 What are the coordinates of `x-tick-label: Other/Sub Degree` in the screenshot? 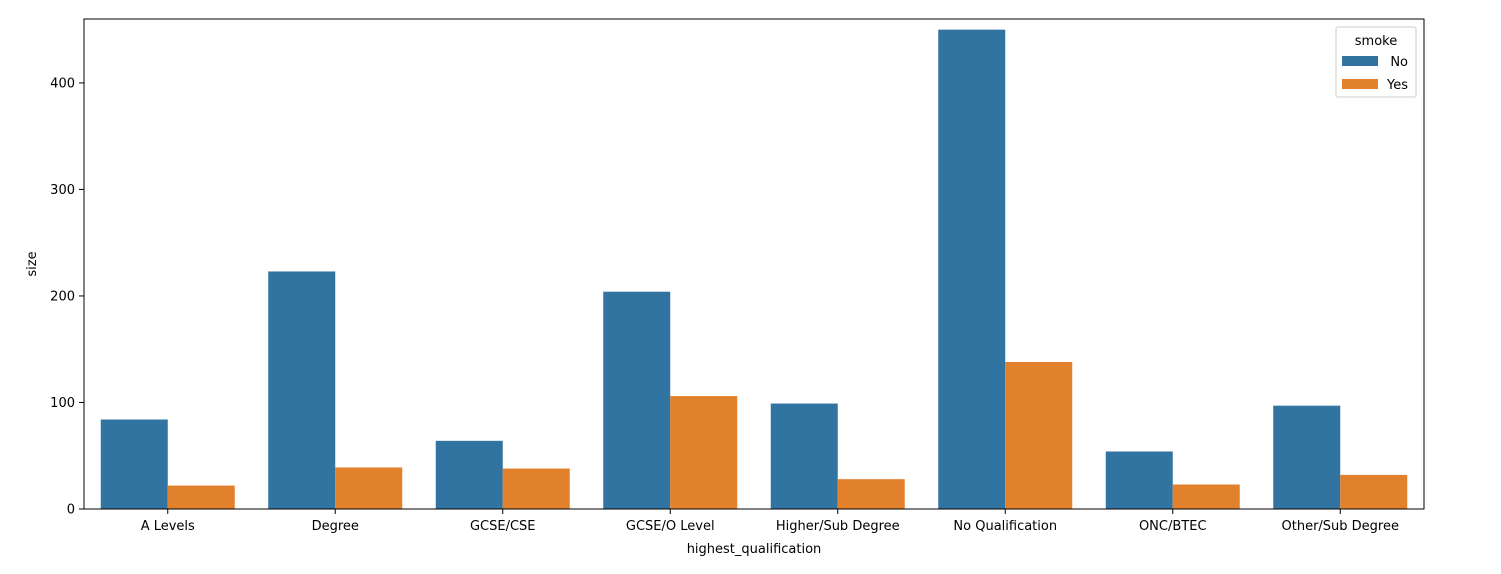 It's located at (1340, 526).